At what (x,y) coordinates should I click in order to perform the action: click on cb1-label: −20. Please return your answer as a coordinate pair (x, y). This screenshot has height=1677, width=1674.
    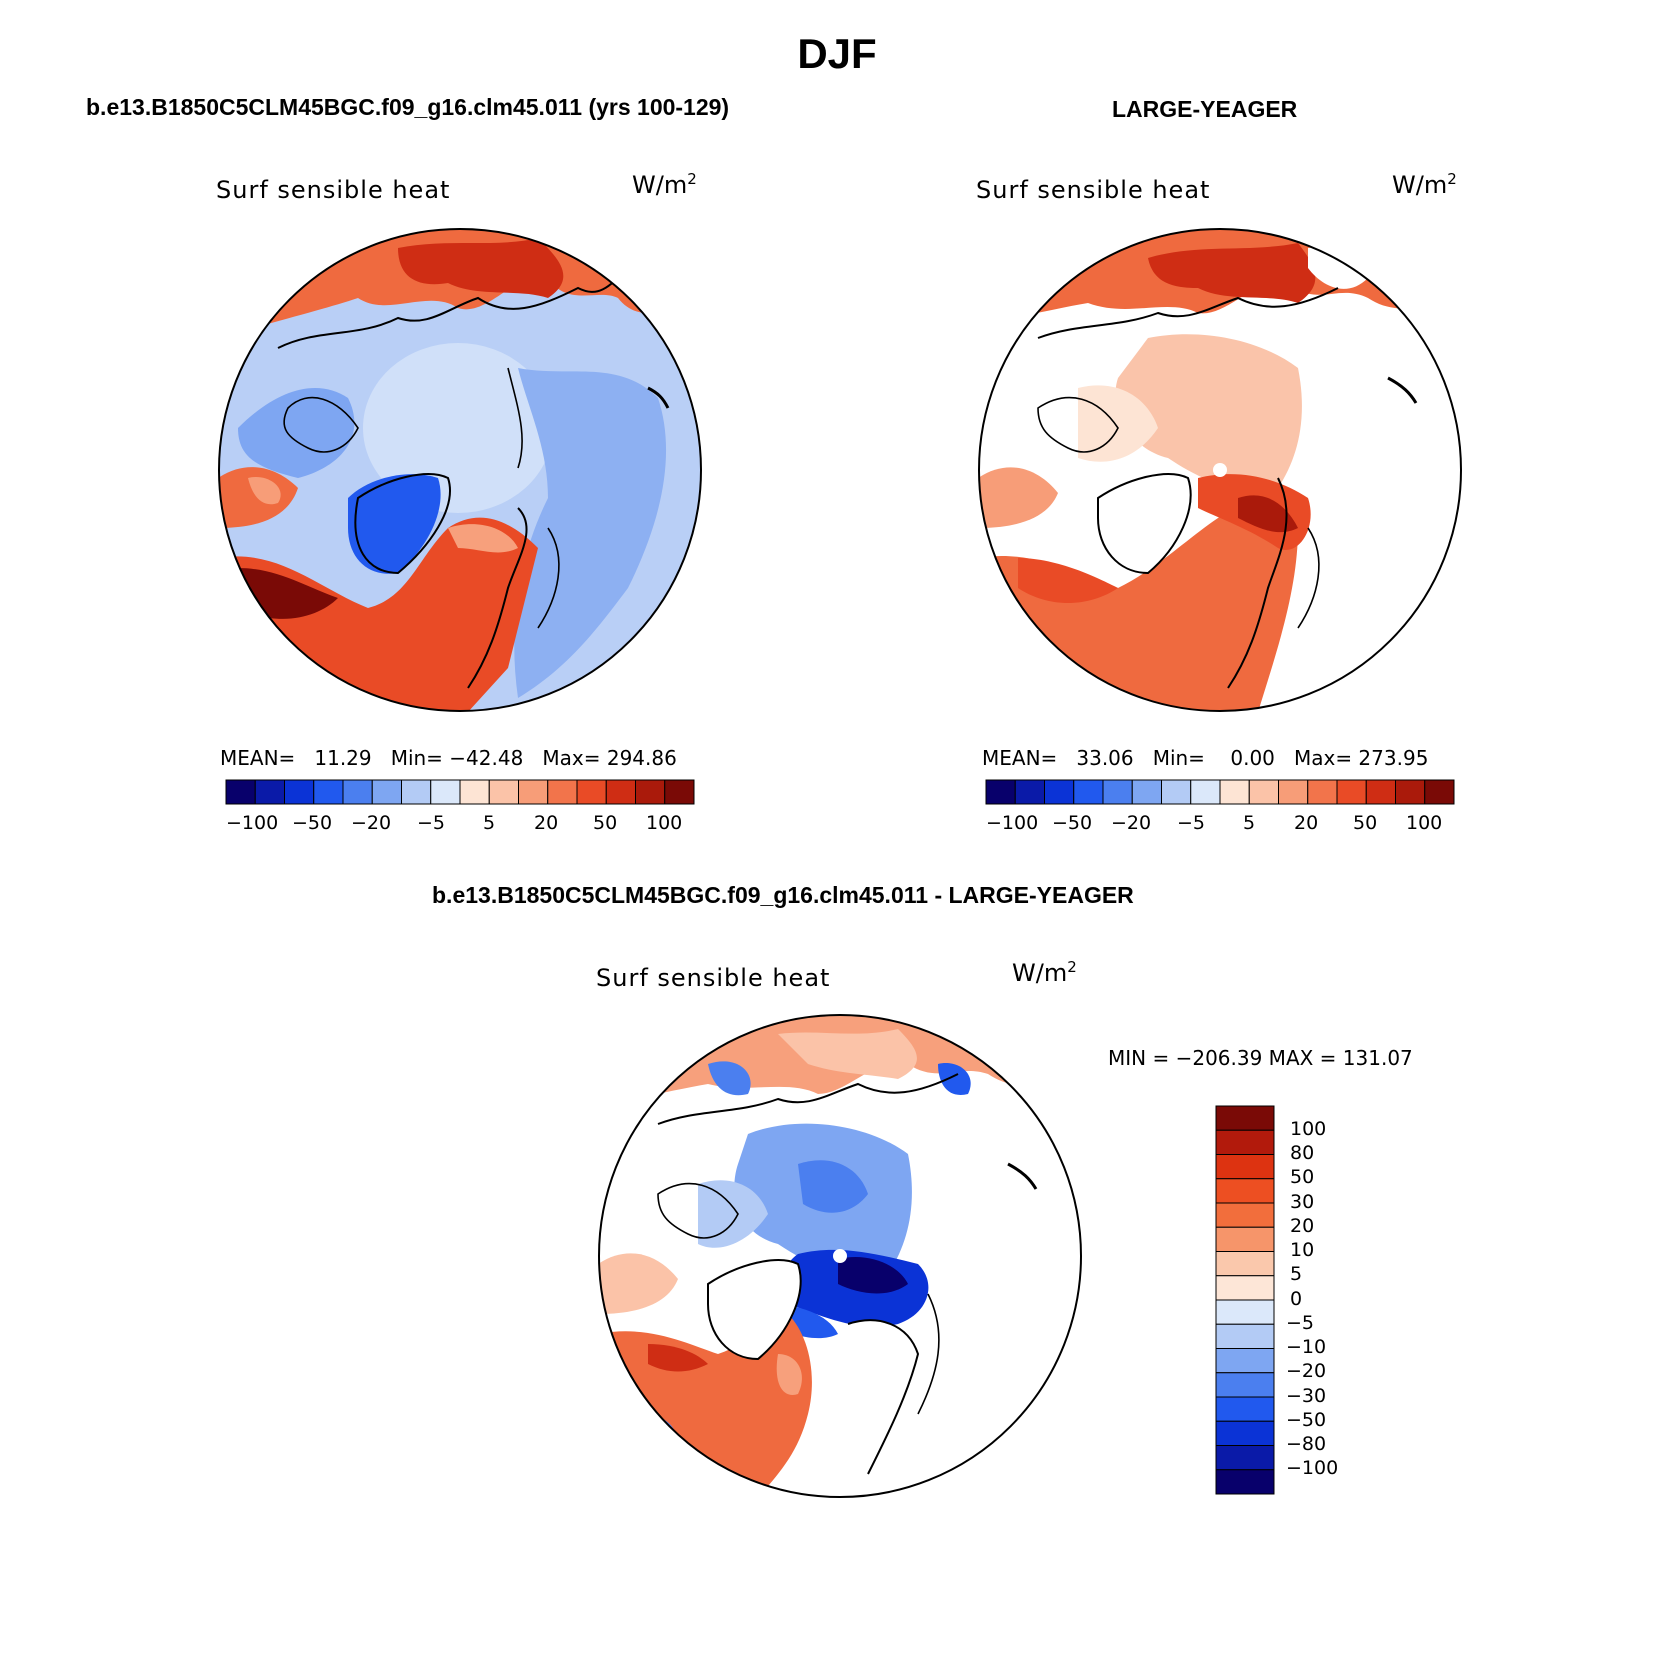
    Looking at the image, I should click on (371, 823).